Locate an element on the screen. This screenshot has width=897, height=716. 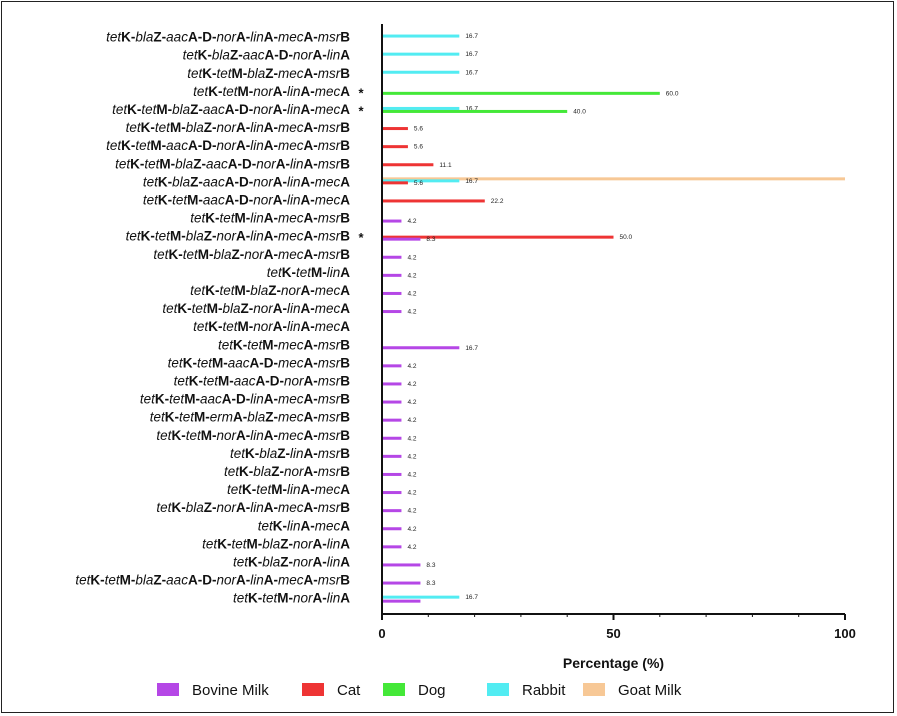
legend-label: Rabbit is located at coordinates (544, 690).